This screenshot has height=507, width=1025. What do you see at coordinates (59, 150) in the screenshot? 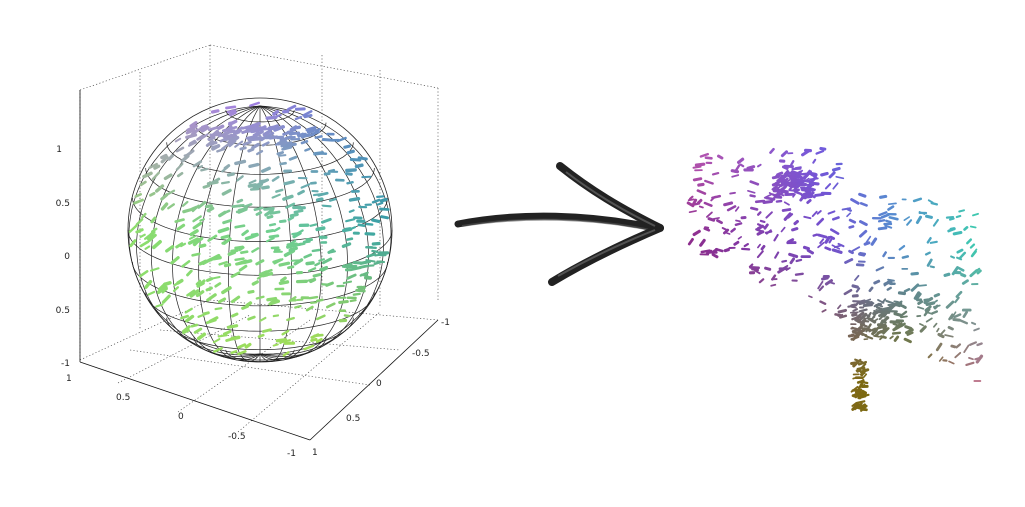
I see `z-tick-label: 1` at bounding box center [59, 150].